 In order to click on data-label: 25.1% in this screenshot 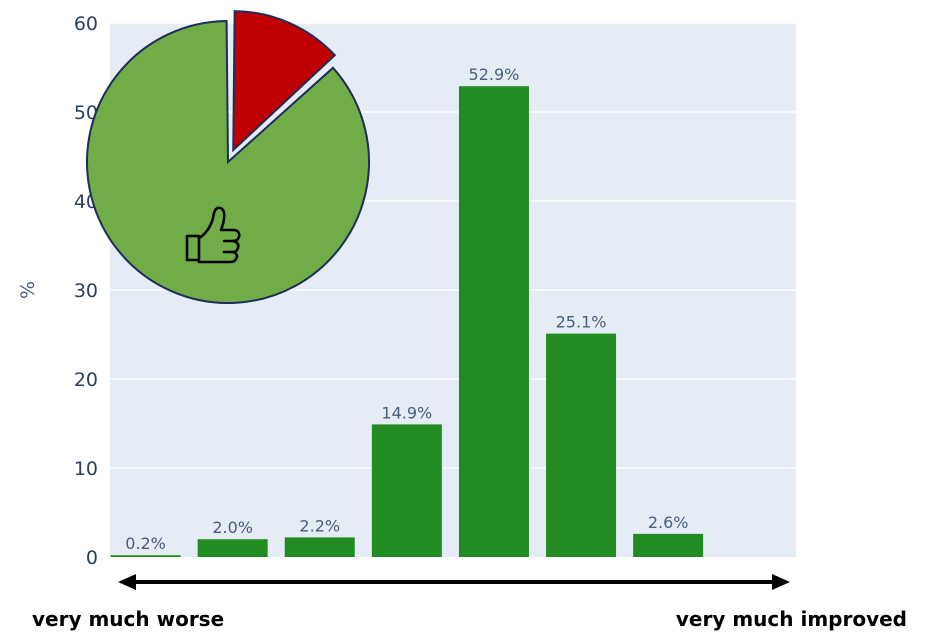, I will do `click(581, 322)`.